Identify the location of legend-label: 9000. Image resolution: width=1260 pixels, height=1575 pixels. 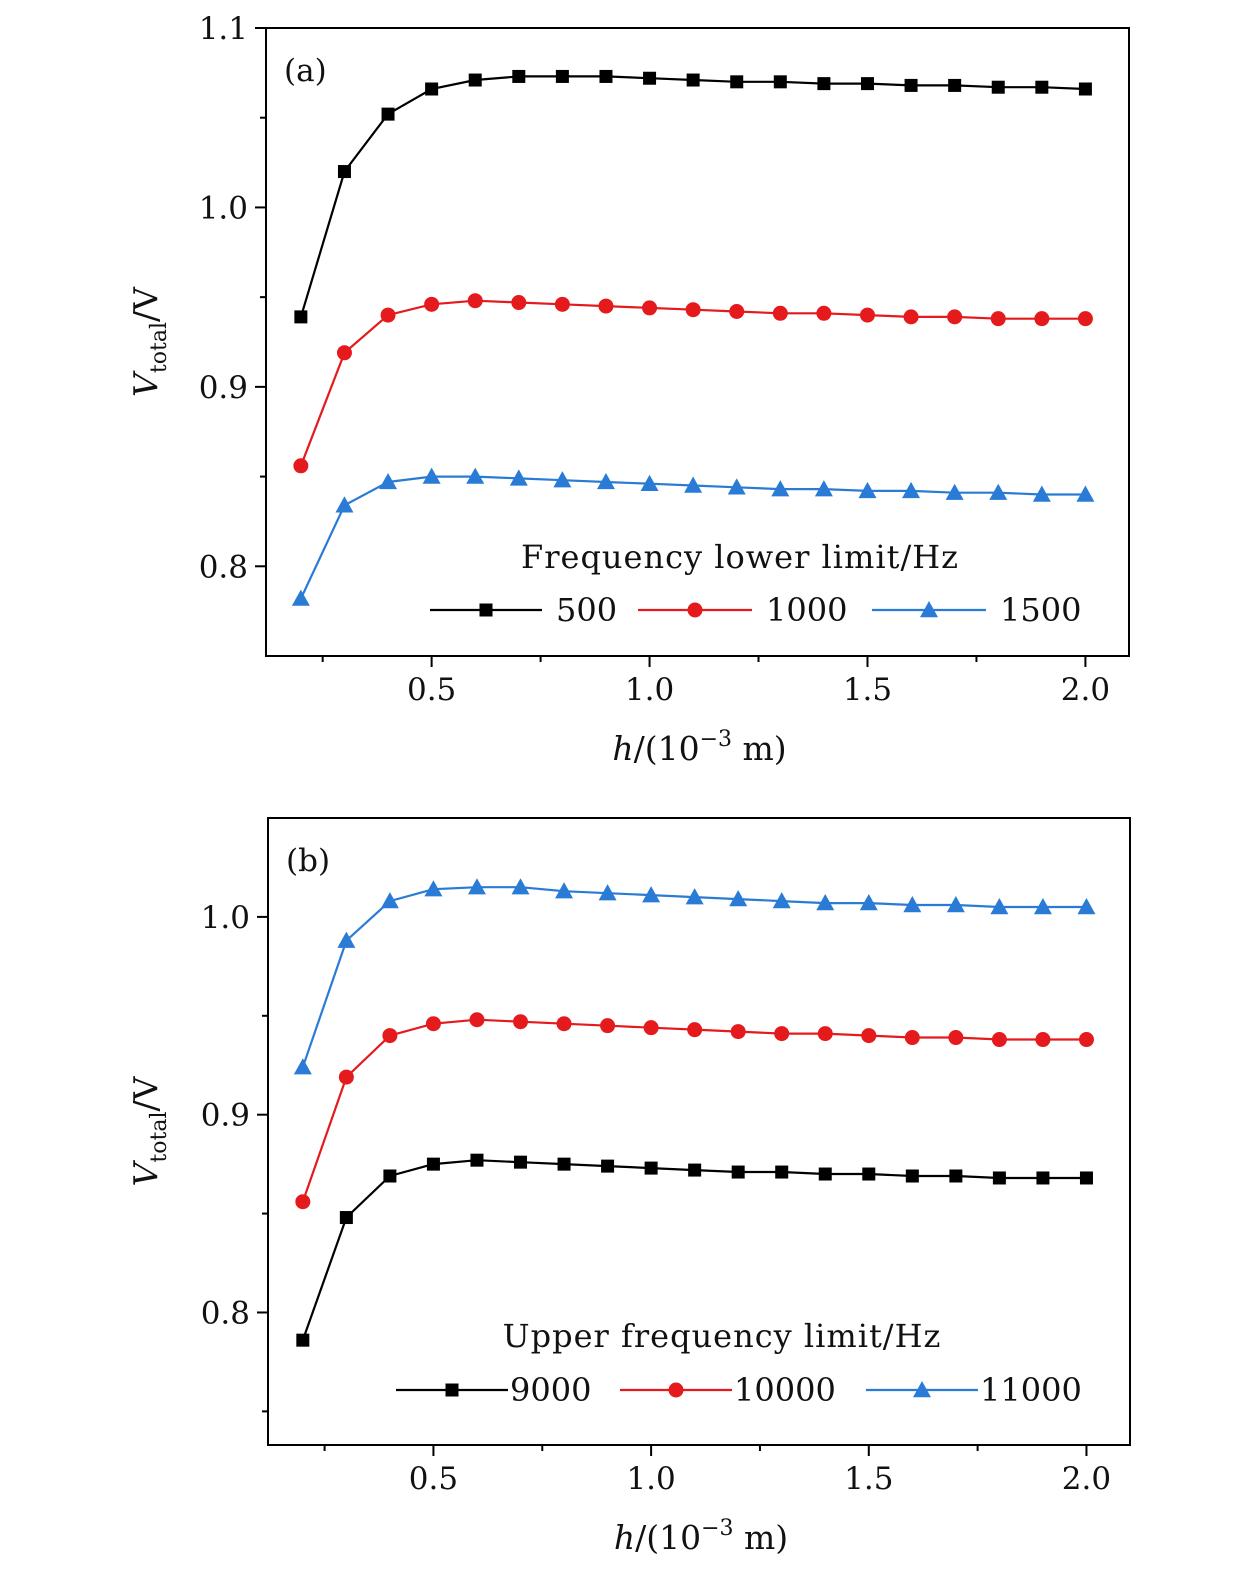
(550, 1390).